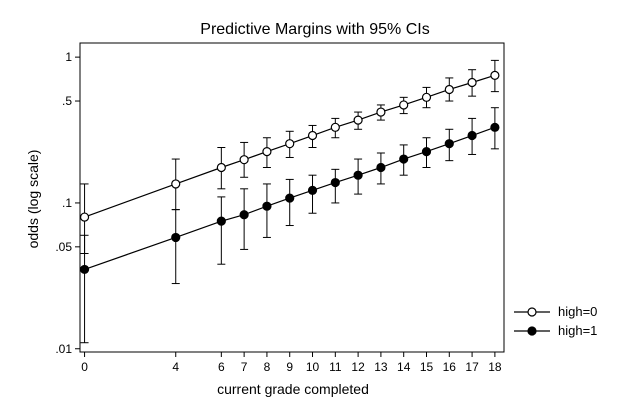 This screenshot has width=630, height=420. I want to click on y-tick-label: .5, so click(67, 101).